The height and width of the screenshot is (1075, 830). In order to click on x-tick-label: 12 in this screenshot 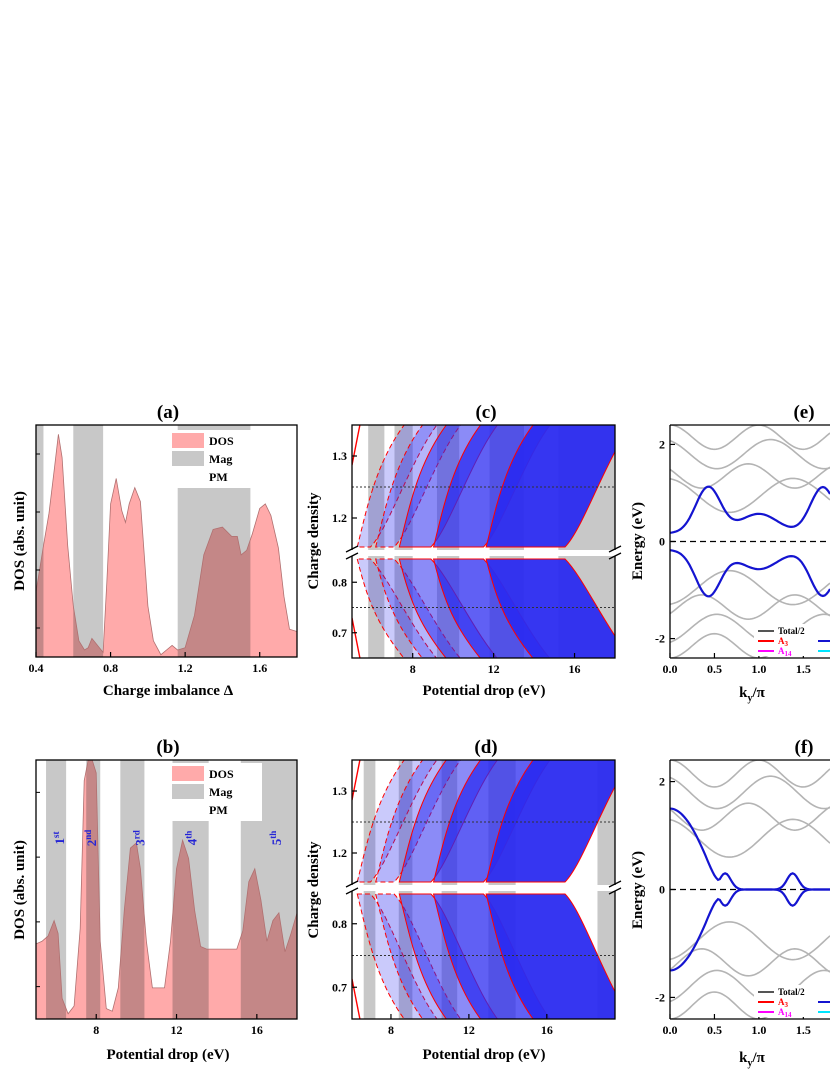, I will do `click(177, 1030)`.